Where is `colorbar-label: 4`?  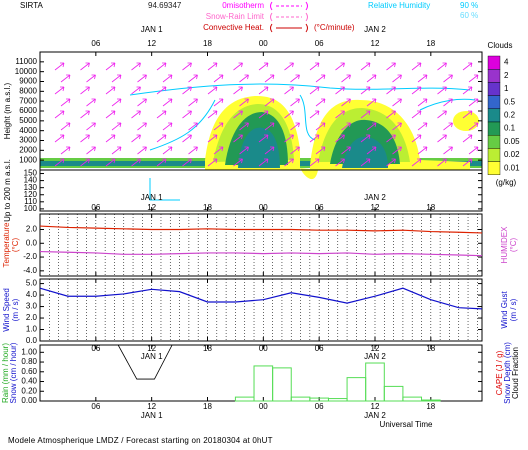 colorbar-label: 4 is located at coordinates (506, 62).